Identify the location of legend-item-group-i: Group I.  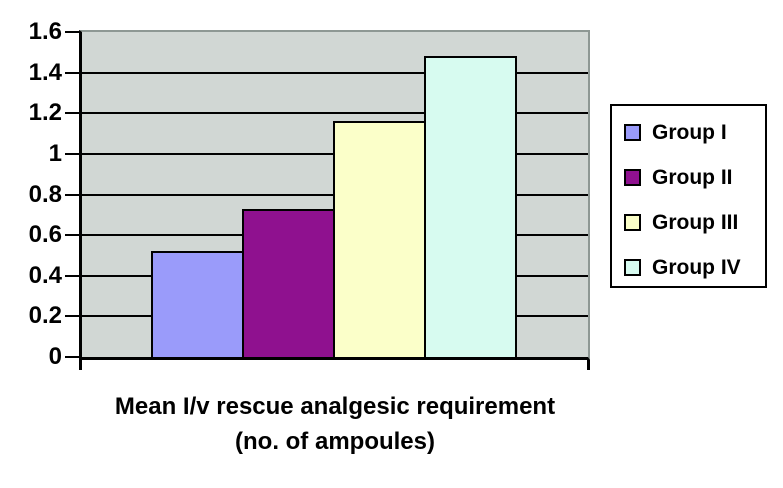
(694, 132).